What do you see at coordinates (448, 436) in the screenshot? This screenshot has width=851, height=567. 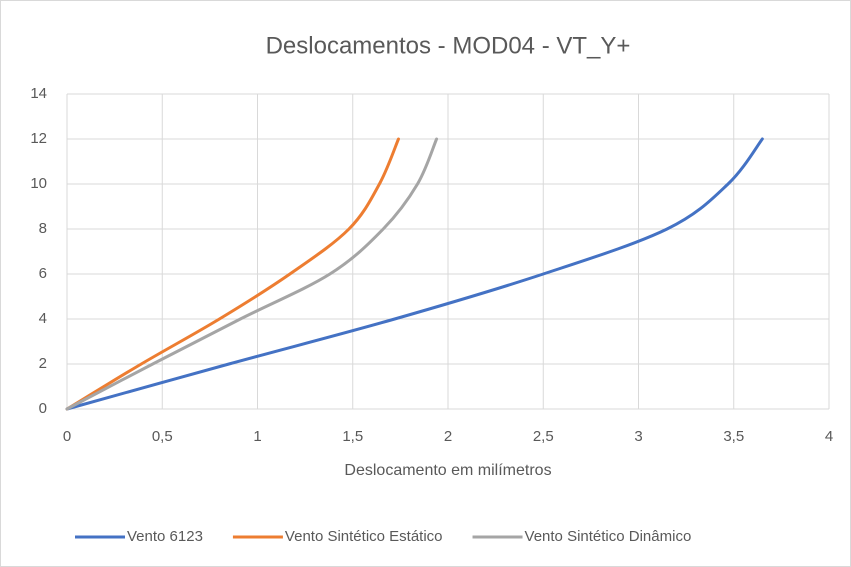 I see `x-tick-label: 2` at bounding box center [448, 436].